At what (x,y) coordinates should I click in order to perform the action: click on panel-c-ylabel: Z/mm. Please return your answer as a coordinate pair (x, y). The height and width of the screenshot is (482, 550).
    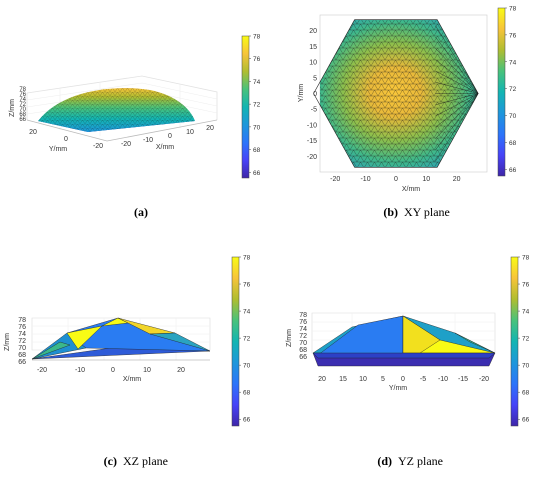
    Looking at the image, I should click on (7, 342).